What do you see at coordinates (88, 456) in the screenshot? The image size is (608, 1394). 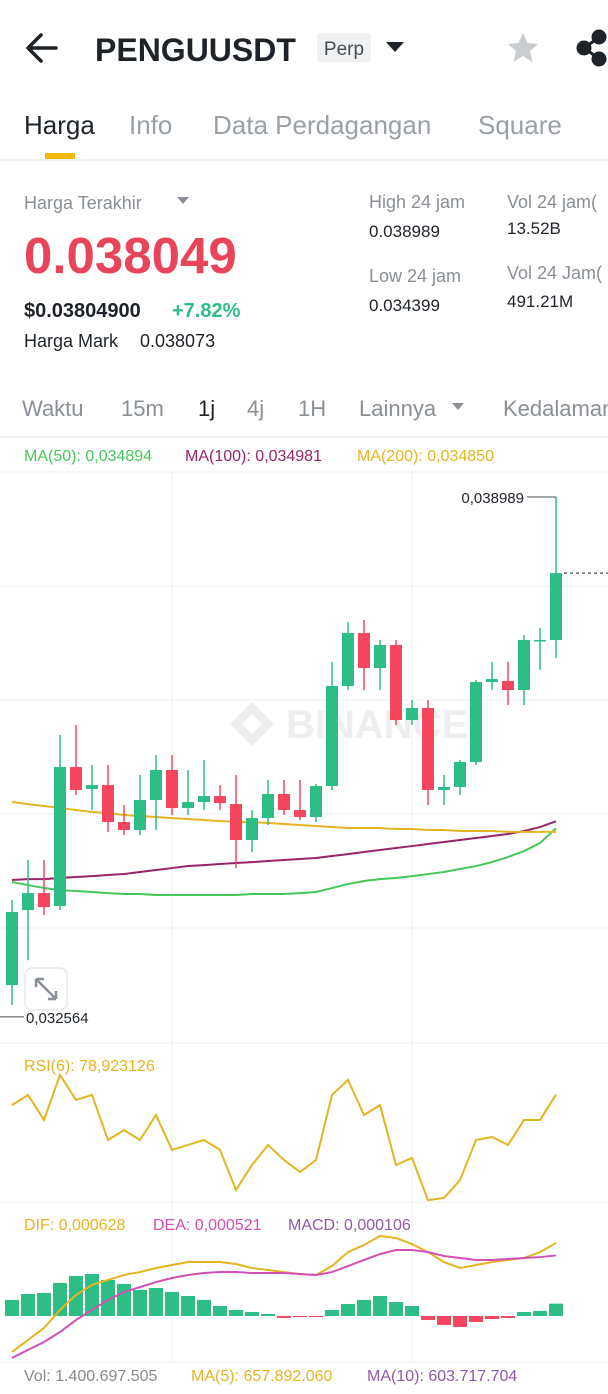 I see `legend-entry: MA(50): 0,034894` at bounding box center [88, 456].